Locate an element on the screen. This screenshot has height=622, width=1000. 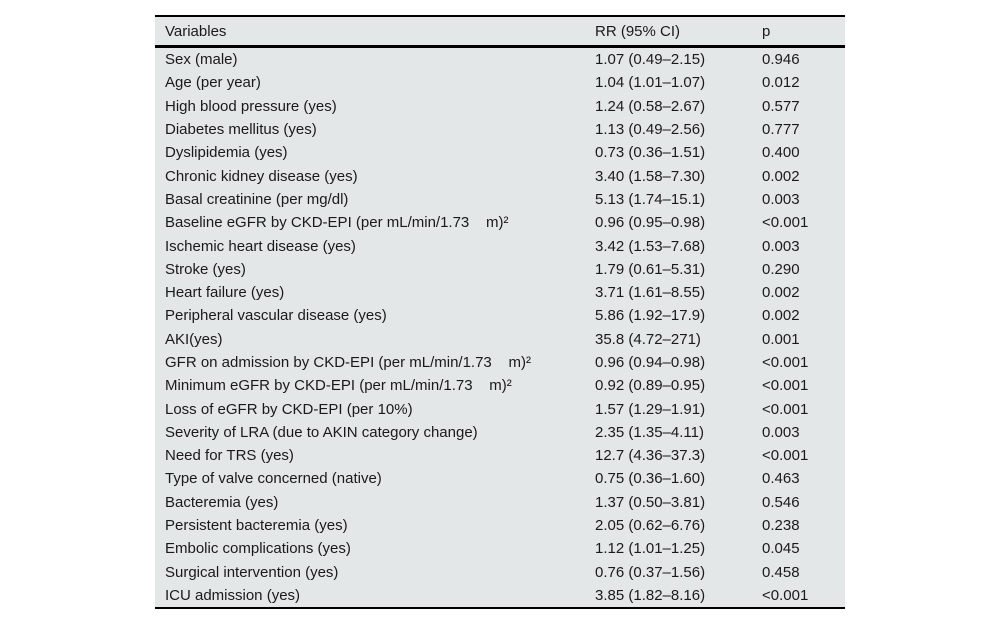
rr-cell: 3.71 (1.61–8.55) is located at coordinates (650, 293).